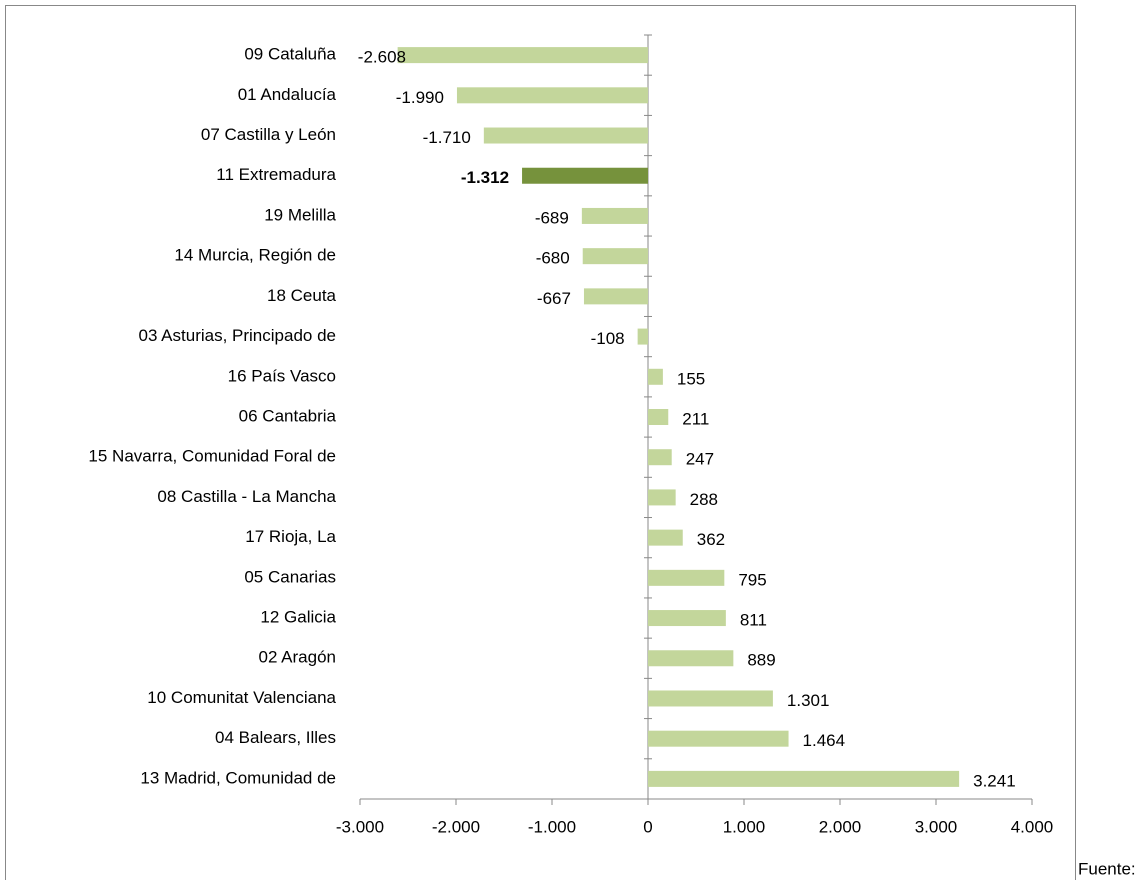 The width and height of the screenshot is (1142, 880). Describe the element at coordinates (485, 177) in the screenshot. I see `value-label: -1.312` at that location.